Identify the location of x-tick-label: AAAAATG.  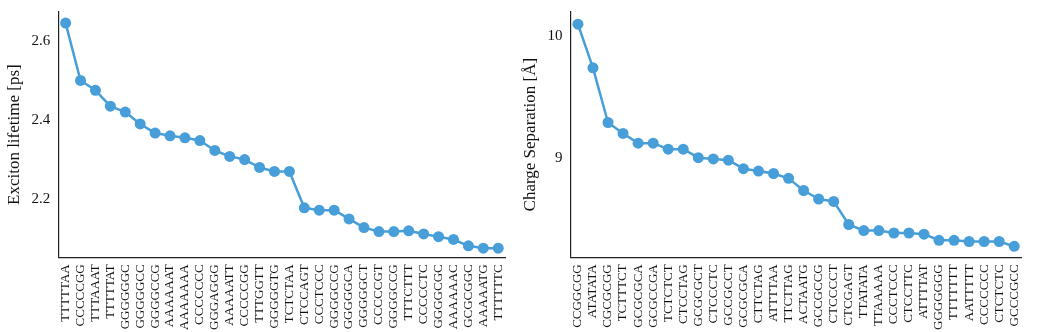
(482, 296).